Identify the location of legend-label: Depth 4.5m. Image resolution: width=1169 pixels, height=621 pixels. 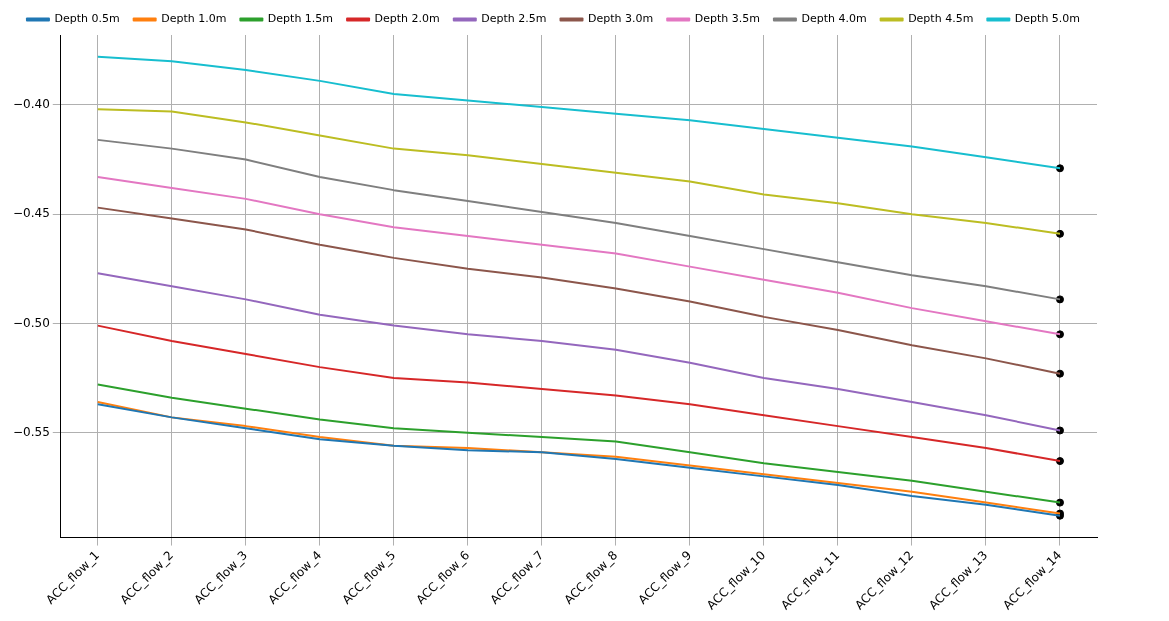
(941, 19).